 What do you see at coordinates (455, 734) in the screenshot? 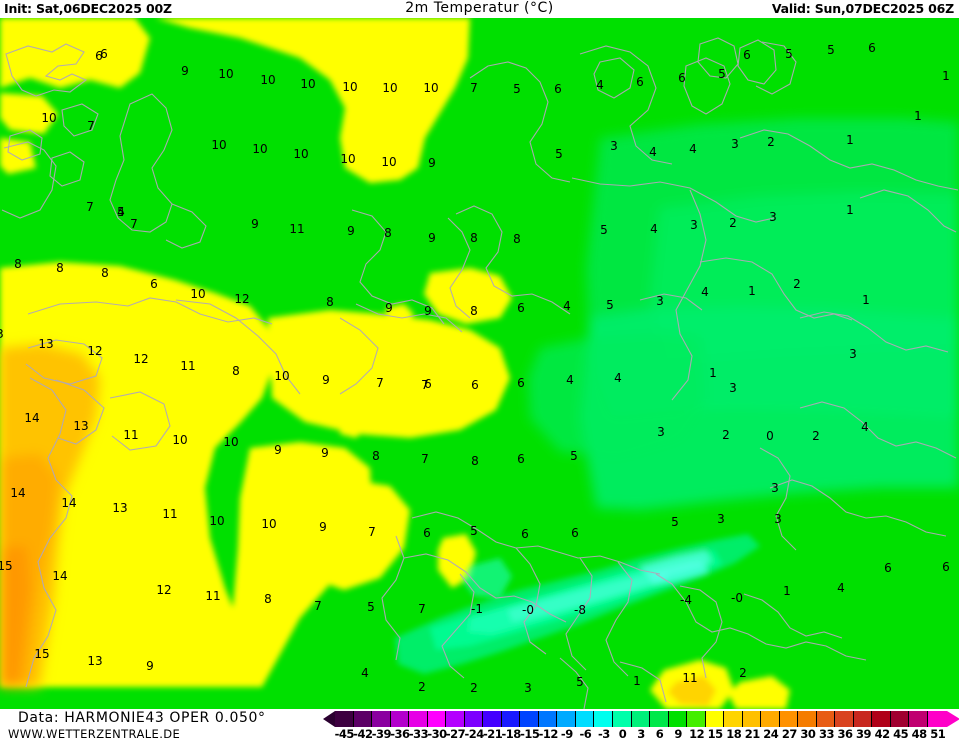
I see `scale-tick: -27` at bounding box center [455, 734].